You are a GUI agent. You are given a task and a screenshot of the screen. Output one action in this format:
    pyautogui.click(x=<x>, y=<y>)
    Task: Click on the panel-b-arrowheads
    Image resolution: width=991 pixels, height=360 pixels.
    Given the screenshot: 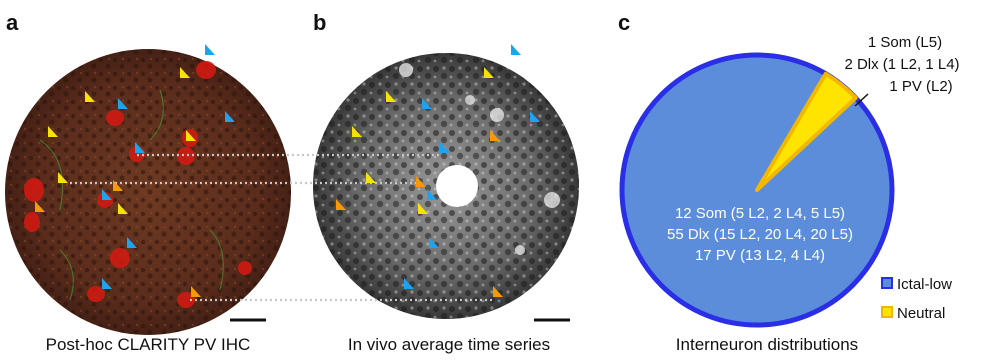 What is the action you would take?
    pyautogui.click(x=438, y=170)
    